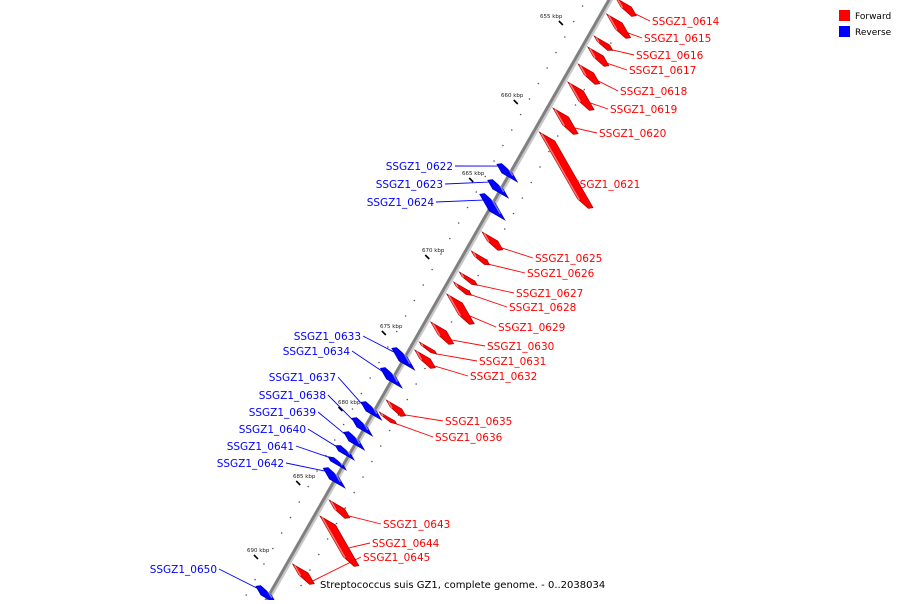 The image size is (900, 604). What do you see at coordinates (643, 110) in the screenshot?
I see `gene-label-ssgz1_0619: SSGZ1_0619` at bounding box center [643, 110].